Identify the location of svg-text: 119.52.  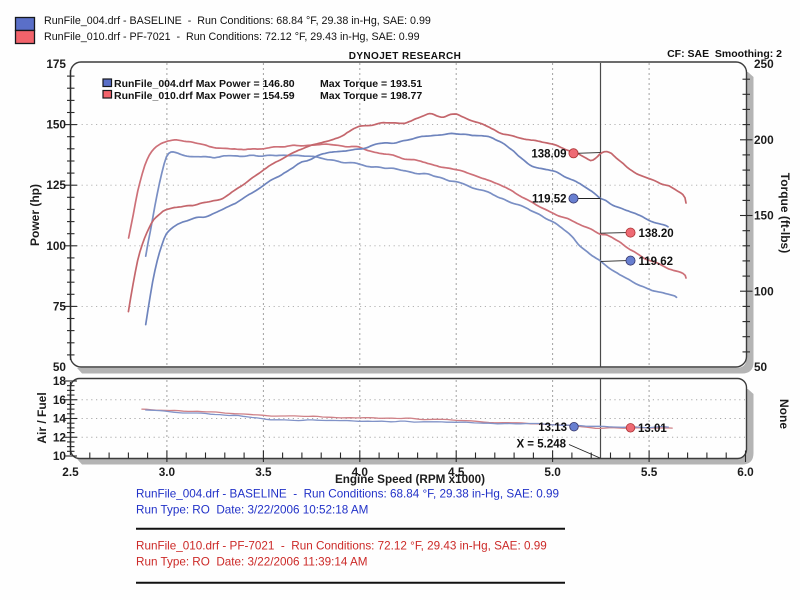
(549, 200).